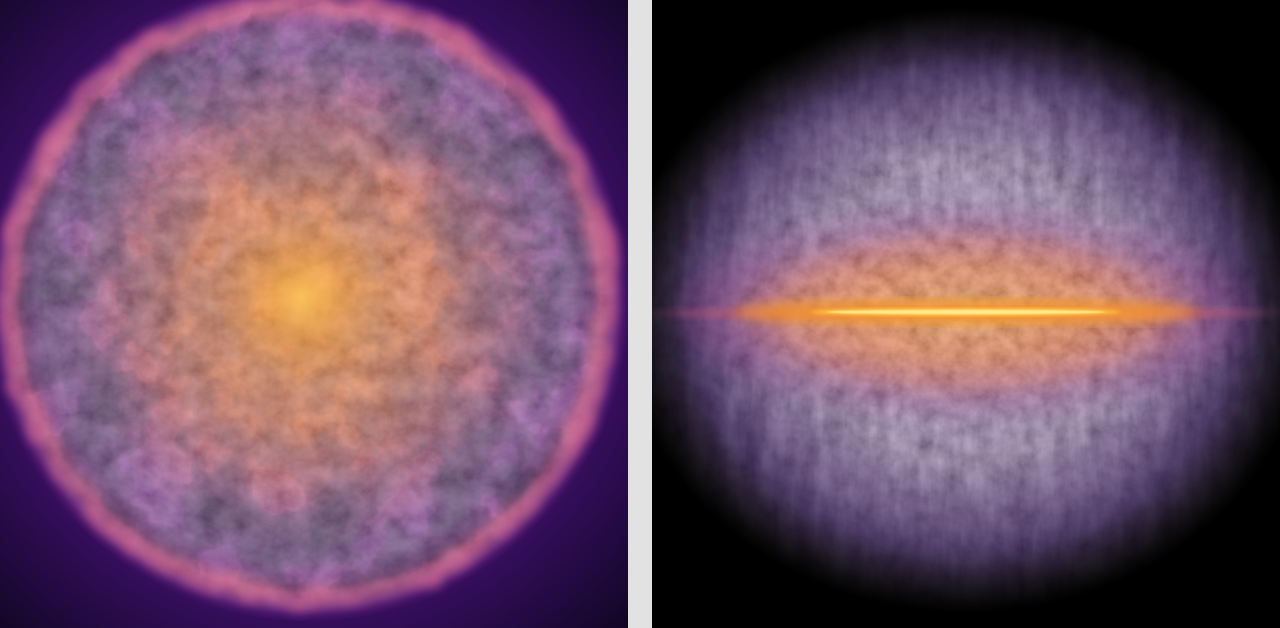 The height and width of the screenshot is (628, 1280). I want to click on edge-on-disc-line-core, so click(966, 312).